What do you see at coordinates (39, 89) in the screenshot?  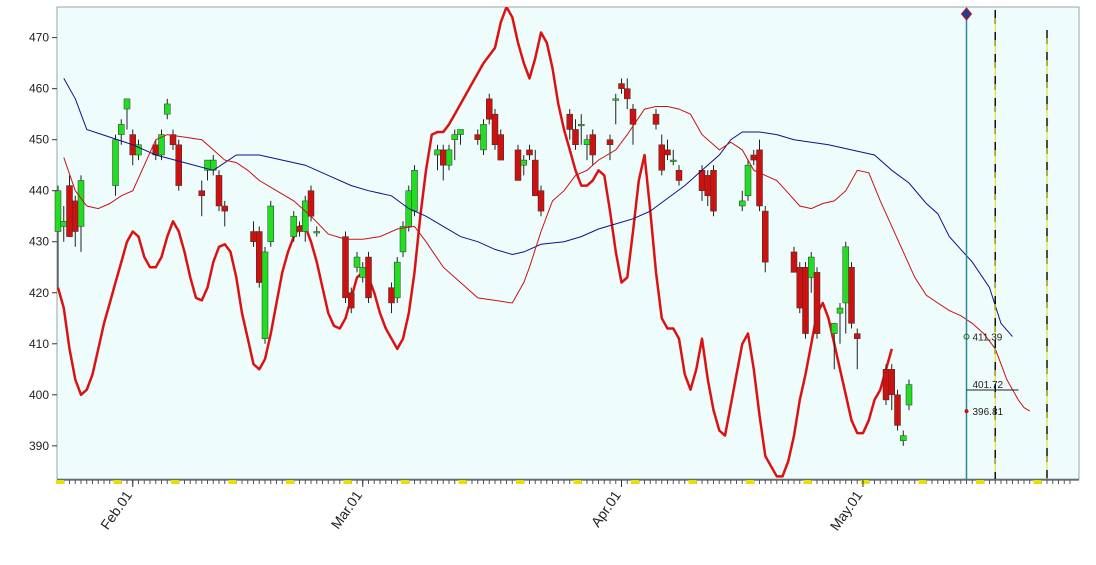 I see `y-tick-label: 460` at bounding box center [39, 89].